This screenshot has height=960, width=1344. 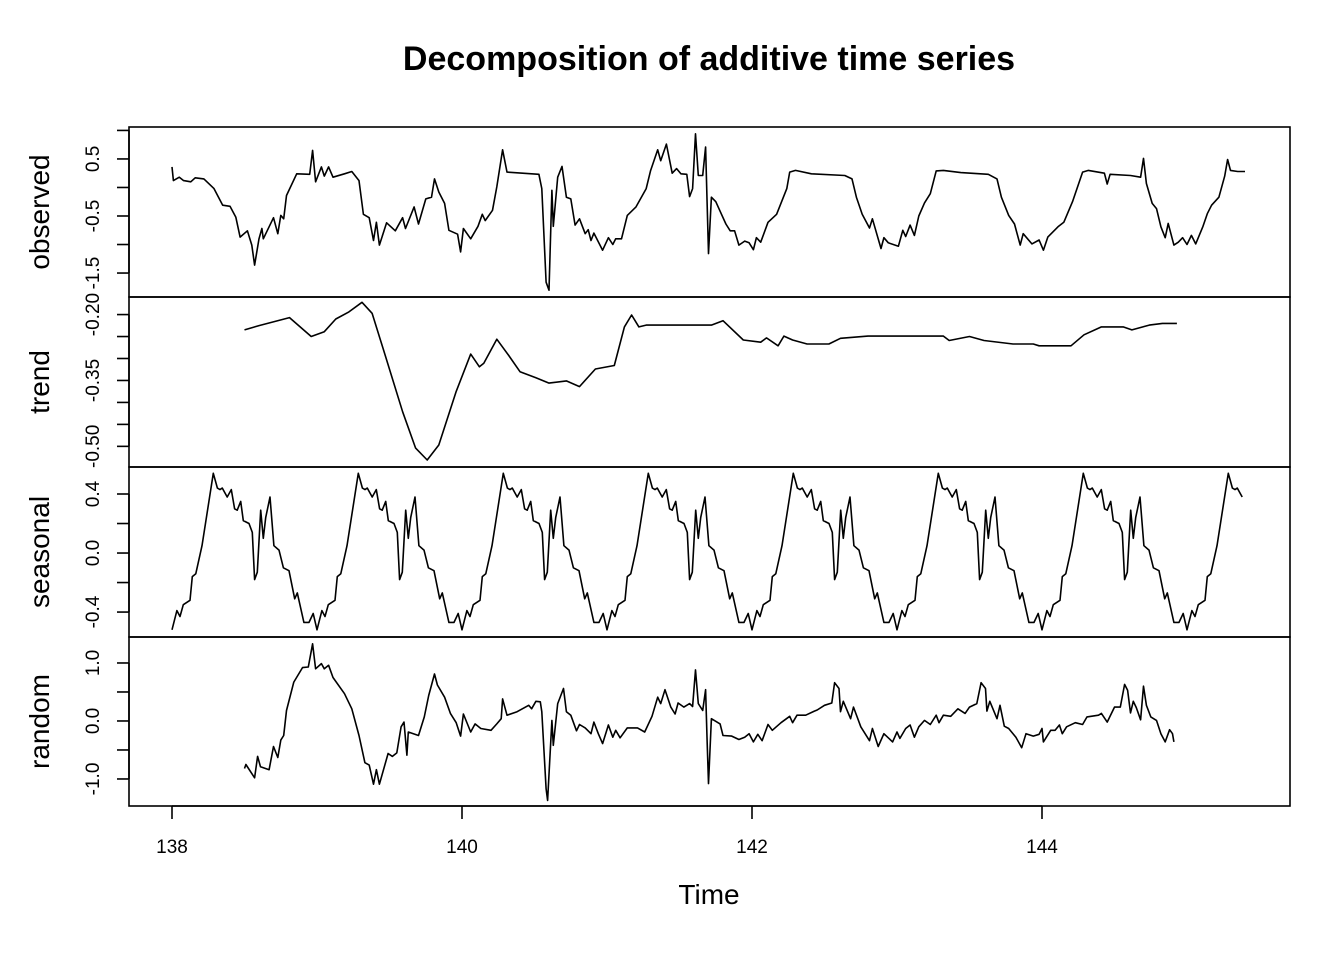 I want to click on random-y-tick-label: -1.0, so click(x=93, y=779).